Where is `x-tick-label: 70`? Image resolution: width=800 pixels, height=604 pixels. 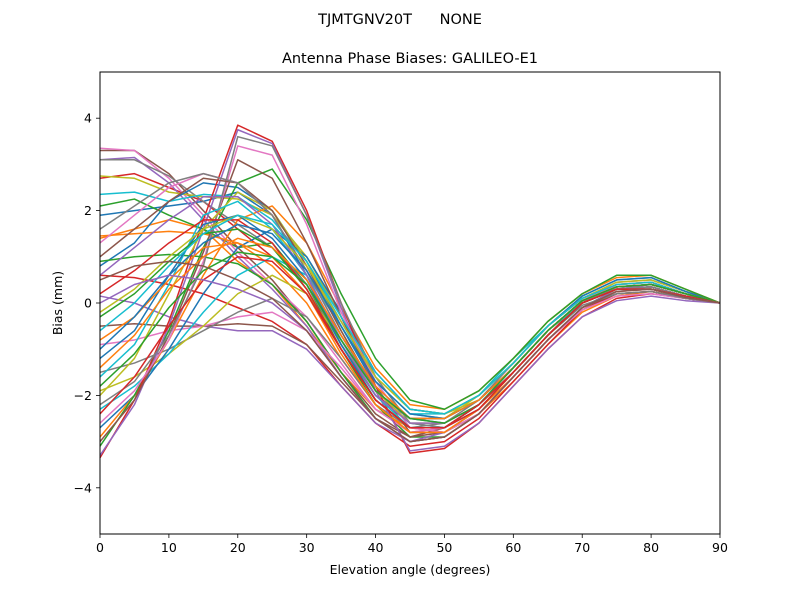
x-tick-label: 70 is located at coordinates (582, 547).